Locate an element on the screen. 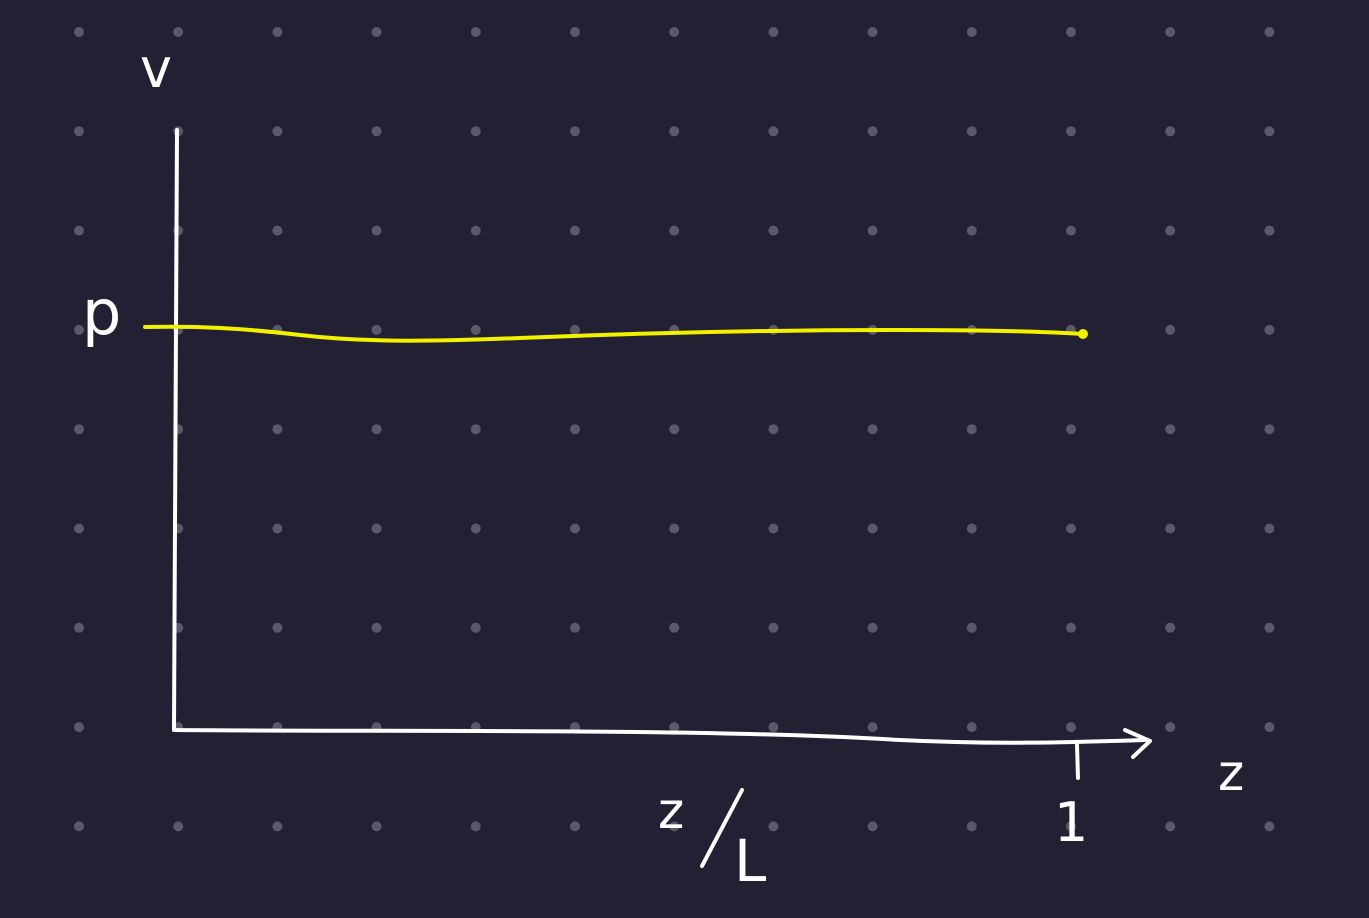 The height and width of the screenshot is (918, 1369). fraction-slash is located at coordinates (722, 828).